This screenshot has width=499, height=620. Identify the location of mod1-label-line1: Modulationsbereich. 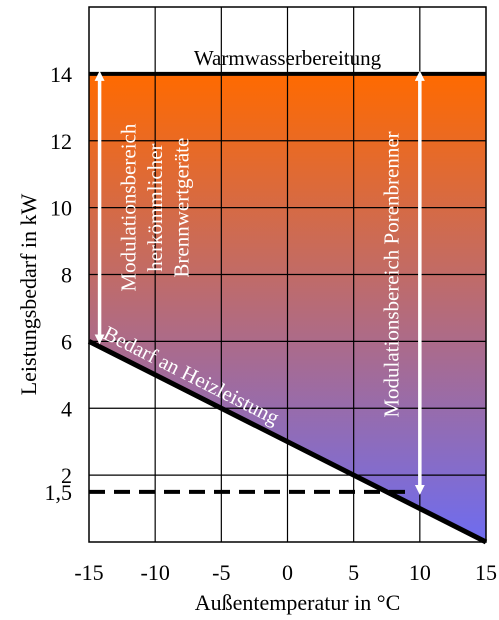
(128, 207).